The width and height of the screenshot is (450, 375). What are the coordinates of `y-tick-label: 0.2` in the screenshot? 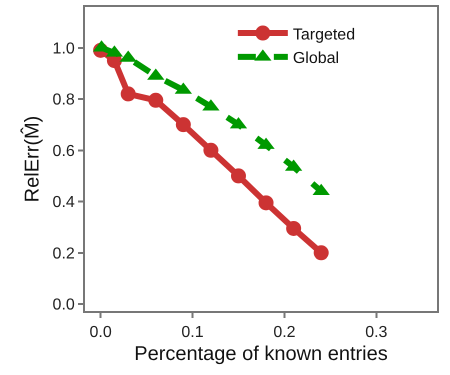 It's located at (63, 253).